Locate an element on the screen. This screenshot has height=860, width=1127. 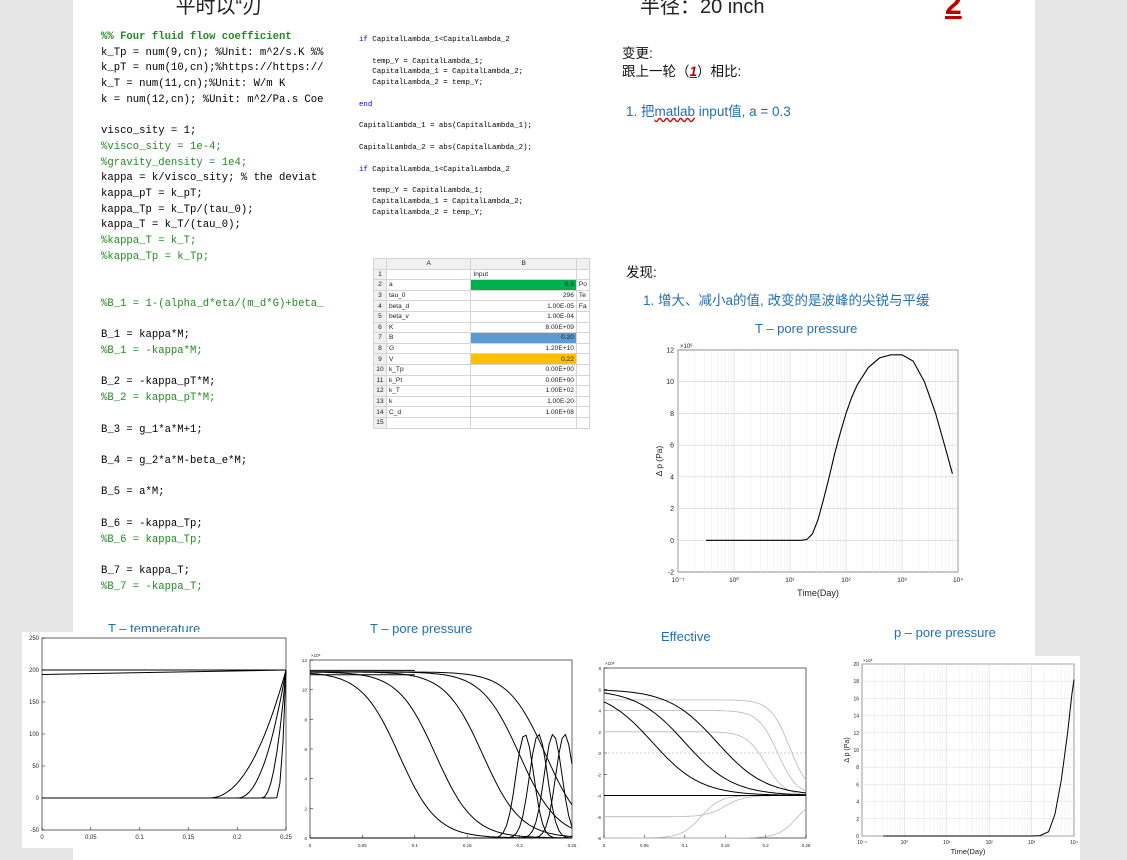
y-tick-label: 14 is located at coordinates (856, 717).